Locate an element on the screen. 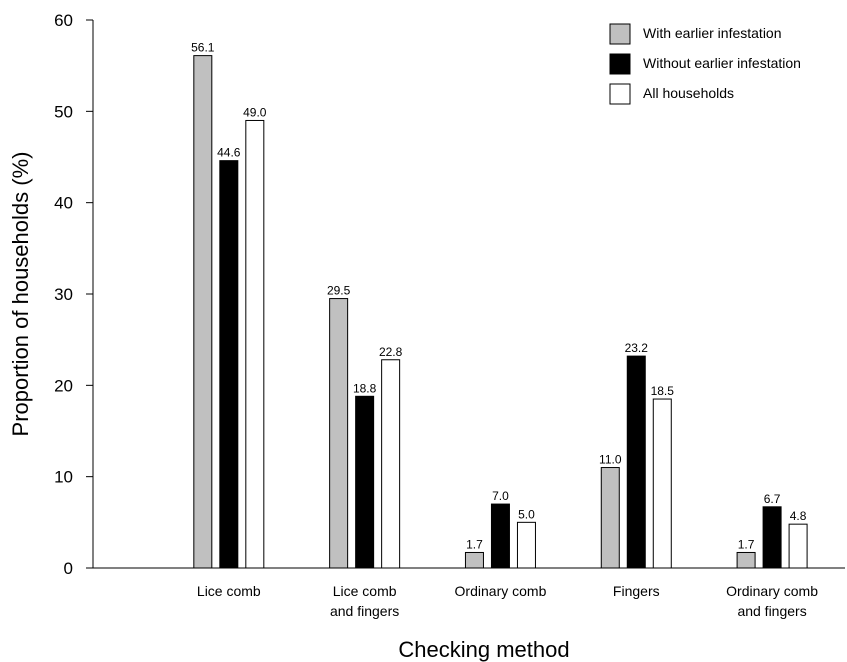 Image resolution: width=847 pixels, height=662 pixels. y-tick-label: 10 is located at coordinates (63, 477).